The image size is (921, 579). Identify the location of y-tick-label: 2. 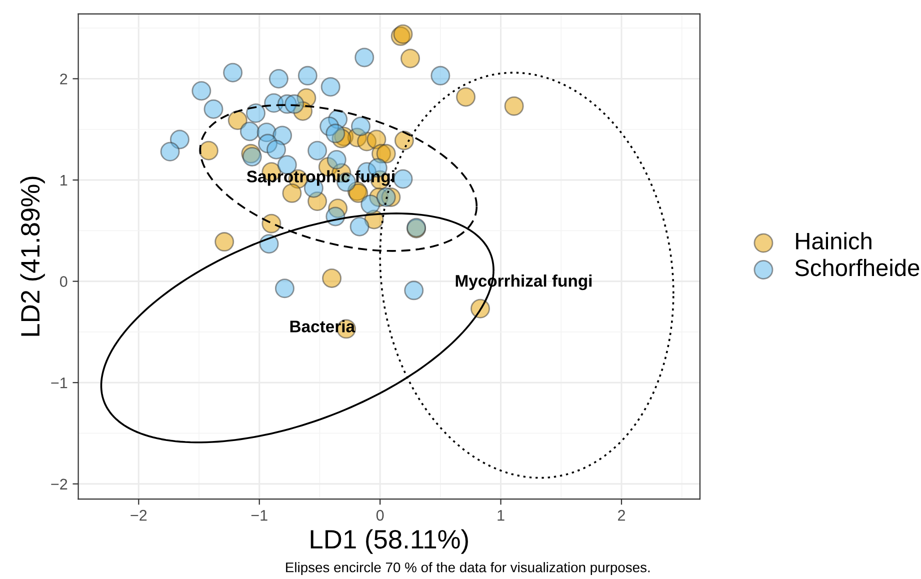
(64, 79).